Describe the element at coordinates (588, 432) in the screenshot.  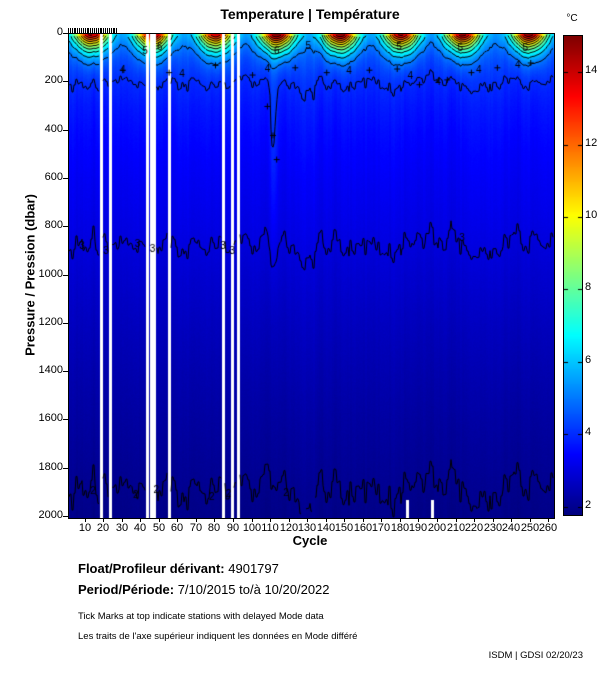
I see `colorbar-tick-label: 4` at that location.